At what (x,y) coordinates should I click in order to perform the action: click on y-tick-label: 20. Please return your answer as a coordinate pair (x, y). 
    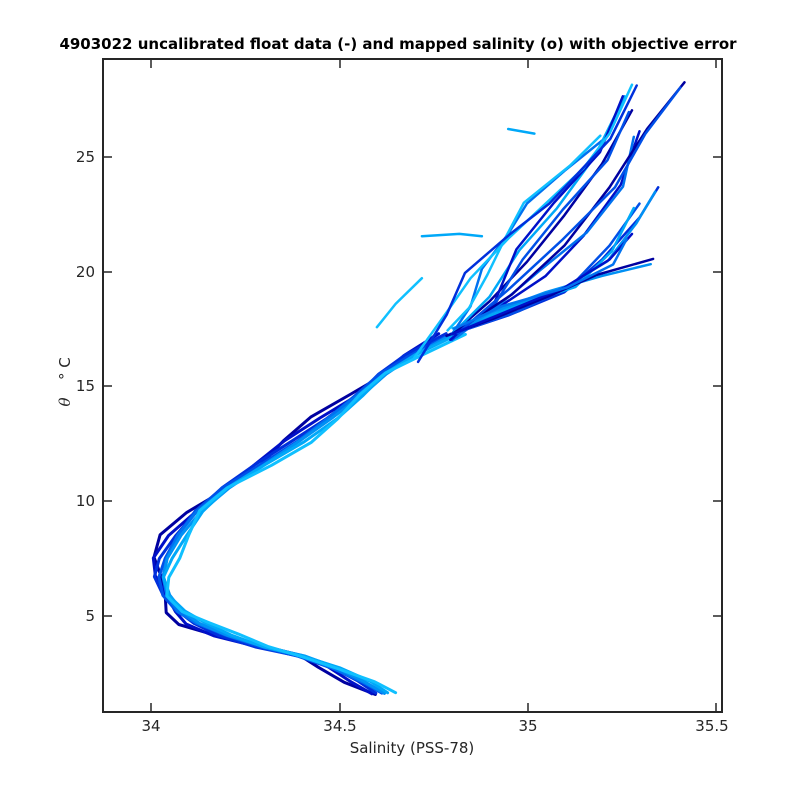
    Looking at the image, I should click on (85, 272).